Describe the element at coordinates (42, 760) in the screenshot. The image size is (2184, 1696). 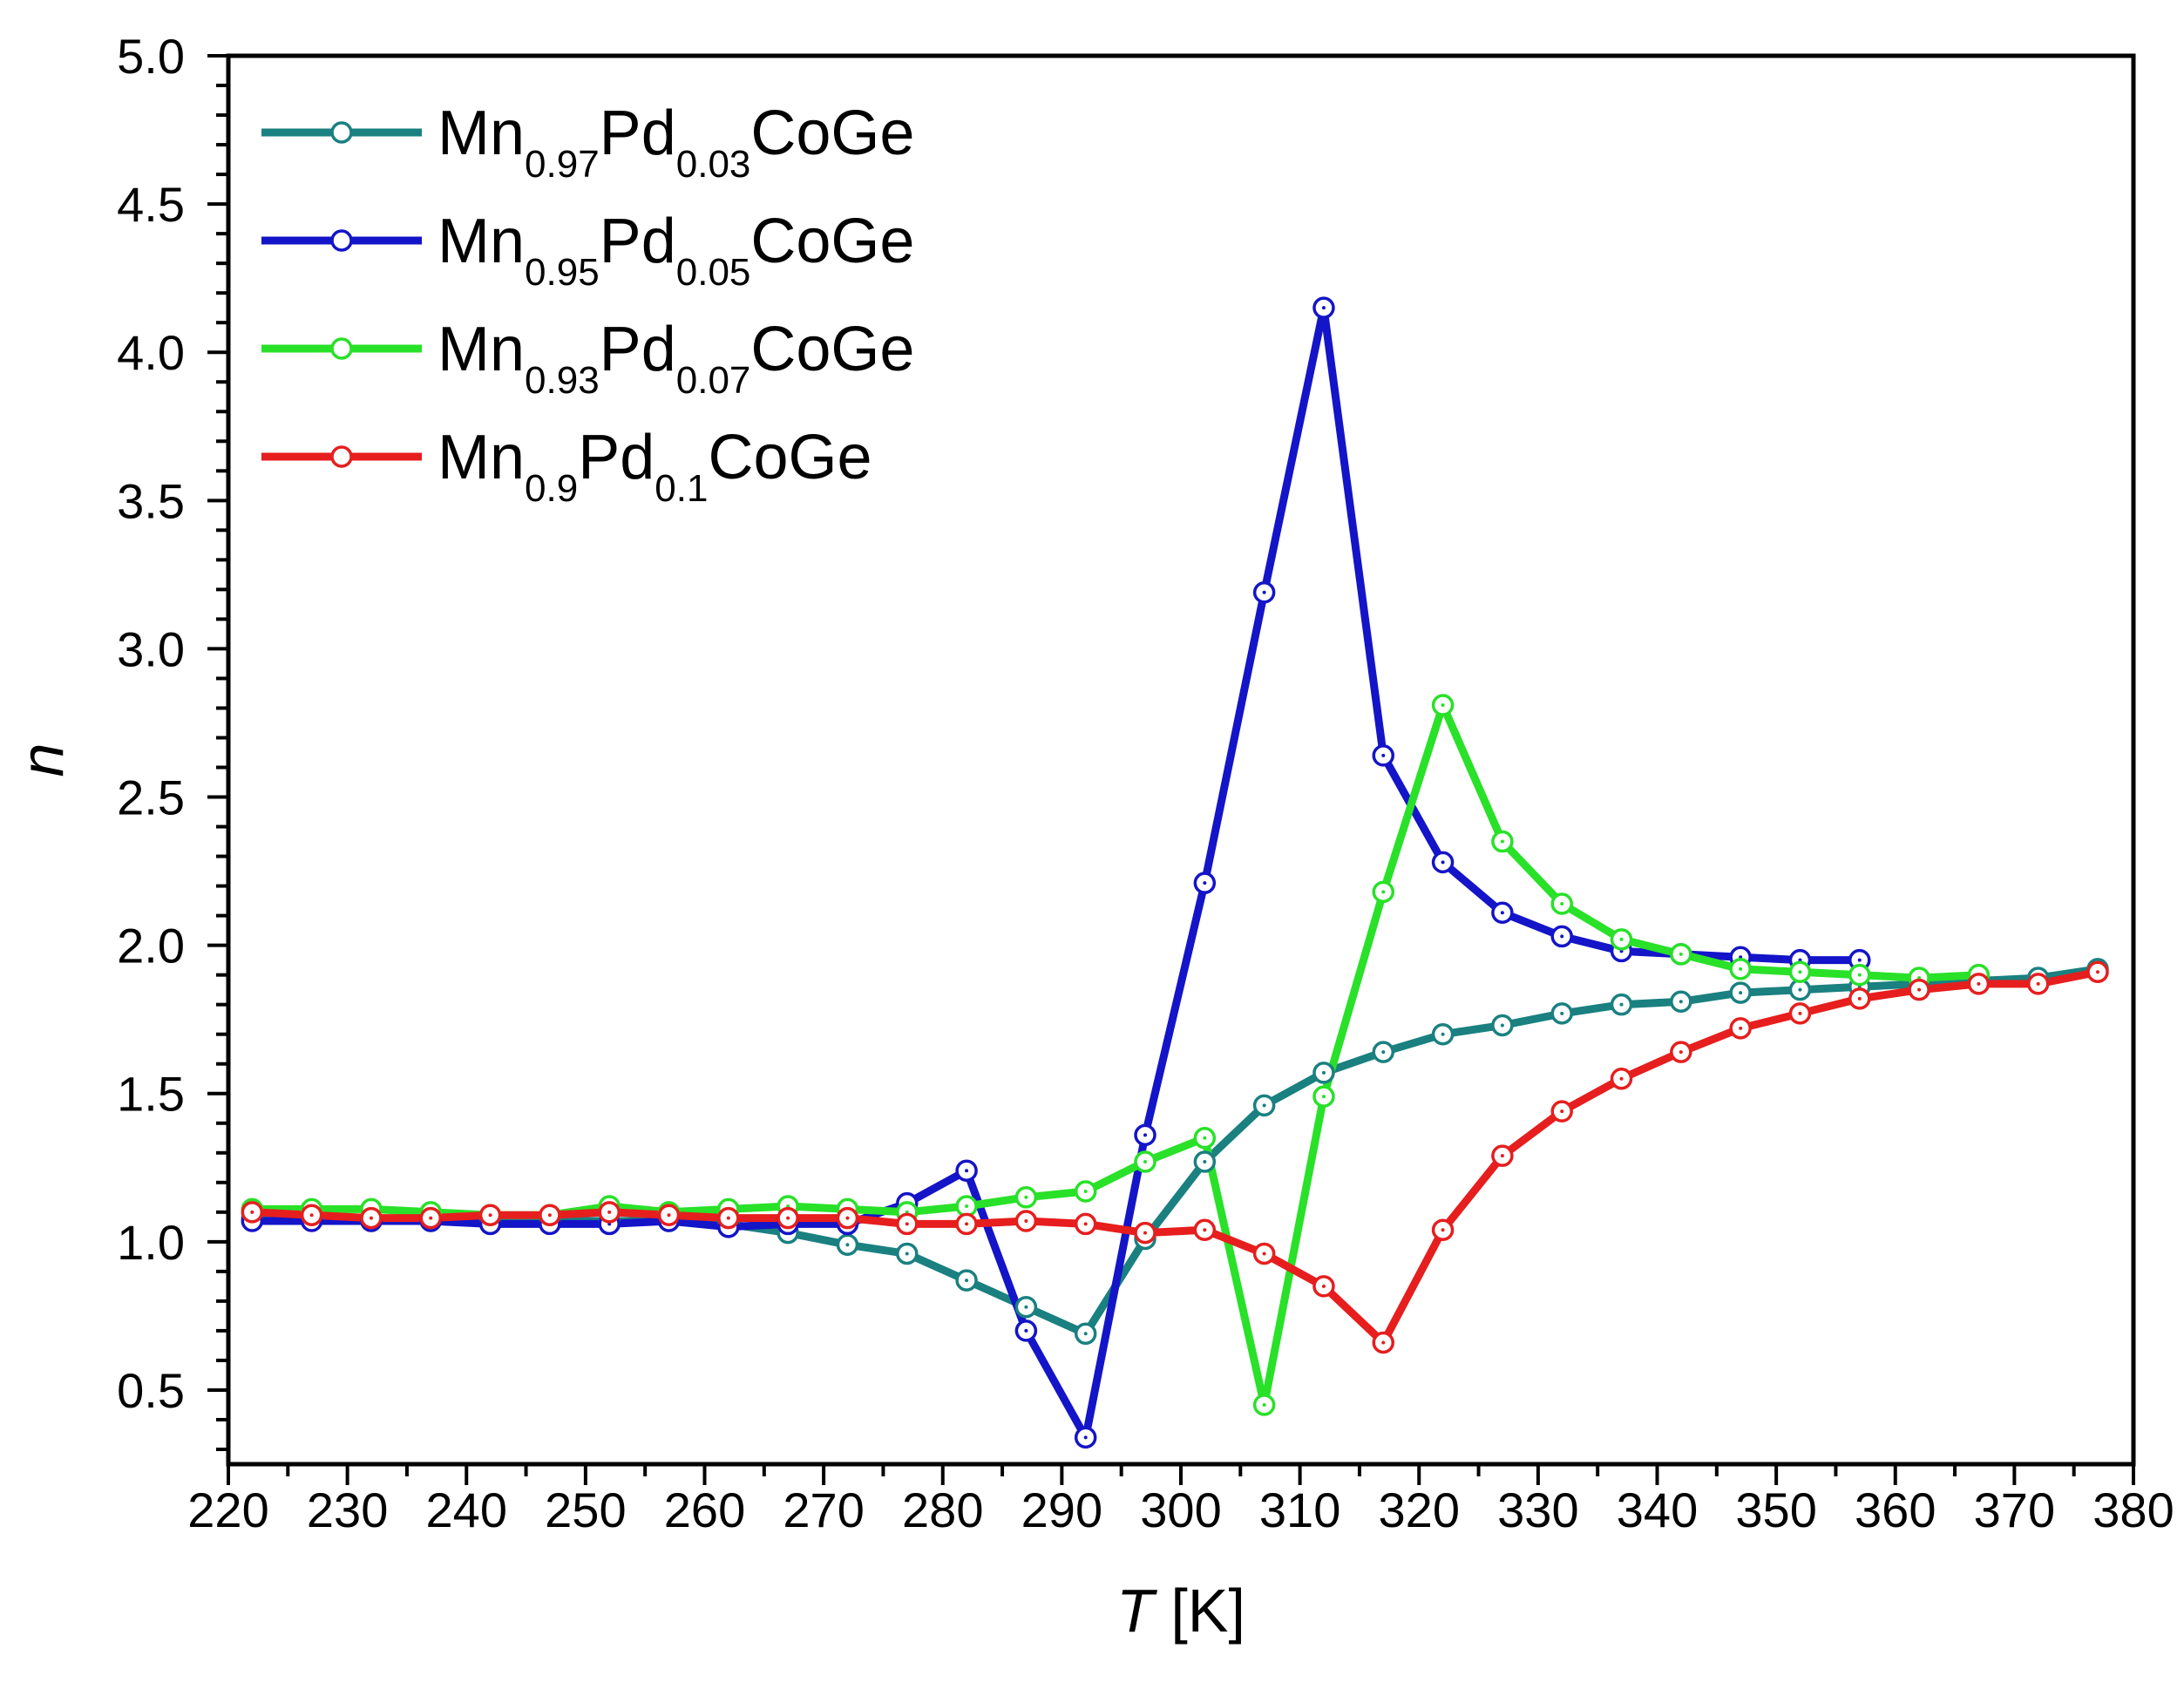
I see `y-axis-title: n` at that location.